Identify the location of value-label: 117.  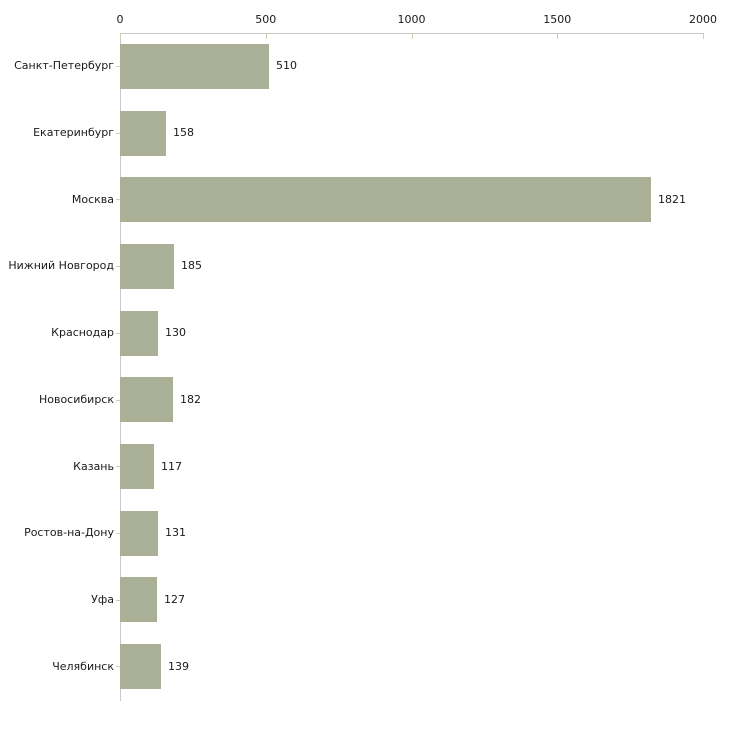
(171, 466).